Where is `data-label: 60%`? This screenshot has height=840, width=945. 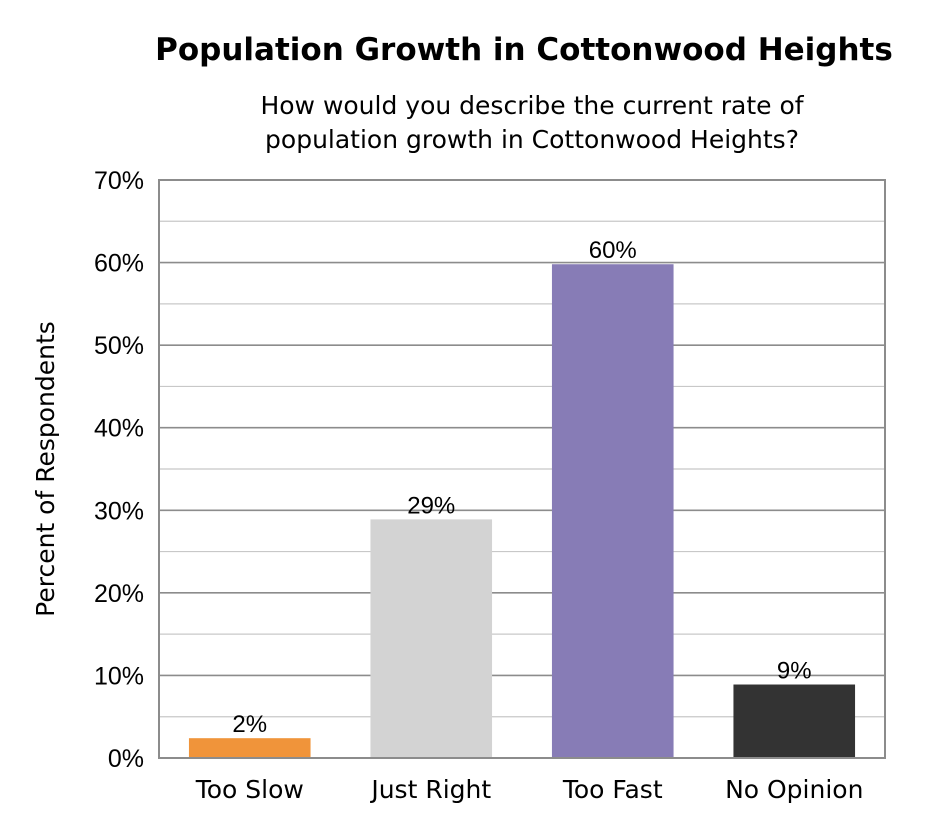 data-label: 60% is located at coordinates (613, 250).